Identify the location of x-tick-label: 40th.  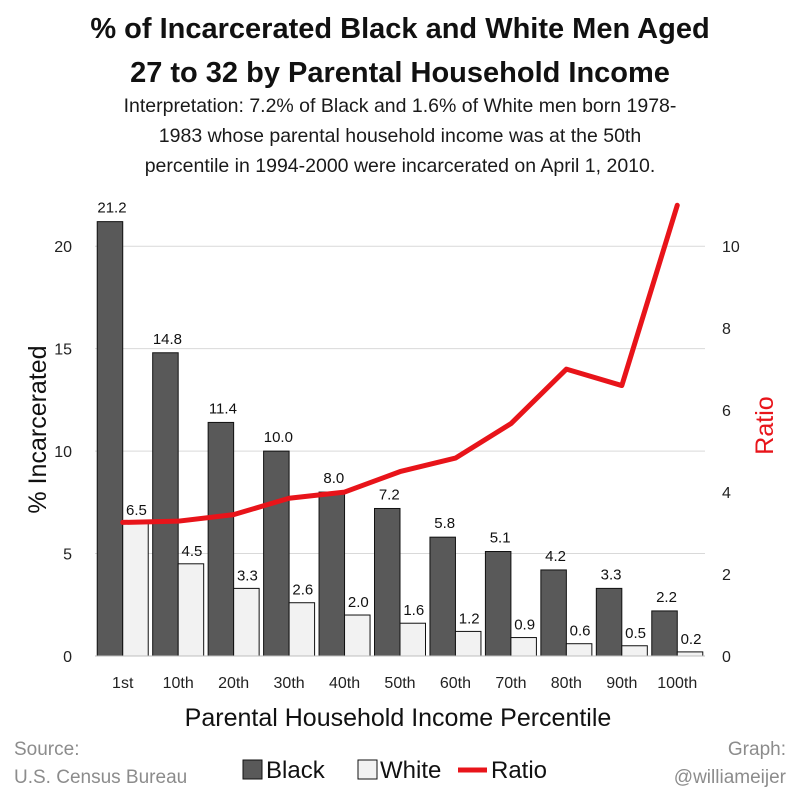
(344, 683).